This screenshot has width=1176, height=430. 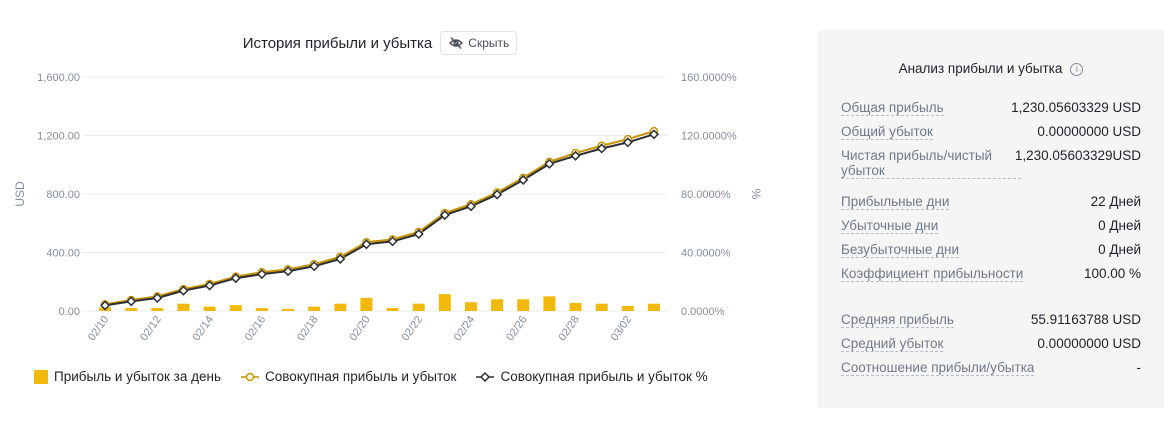 I want to click on x-tick-label: 02/18, so click(x=308, y=328).